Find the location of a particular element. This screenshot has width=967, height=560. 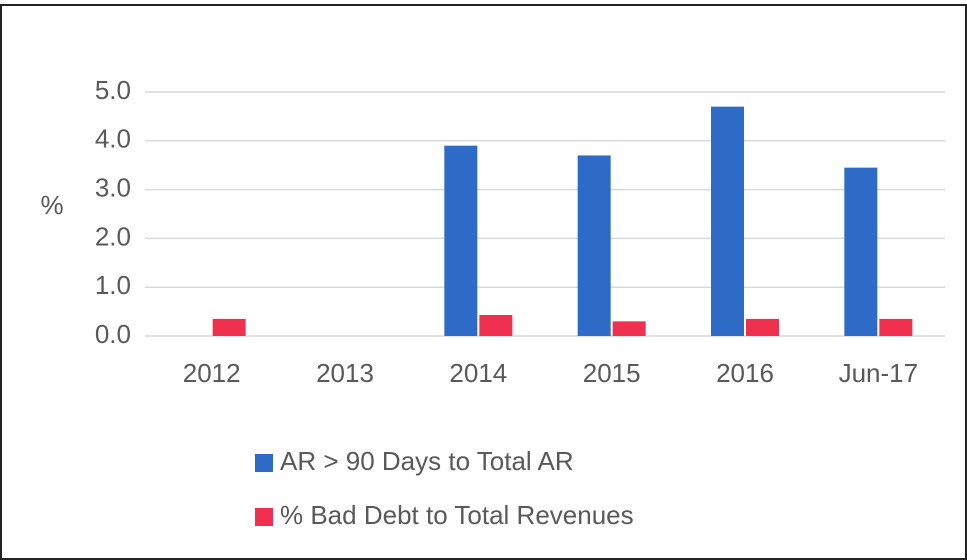

x-tick-label: 2014 is located at coordinates (478, 373).